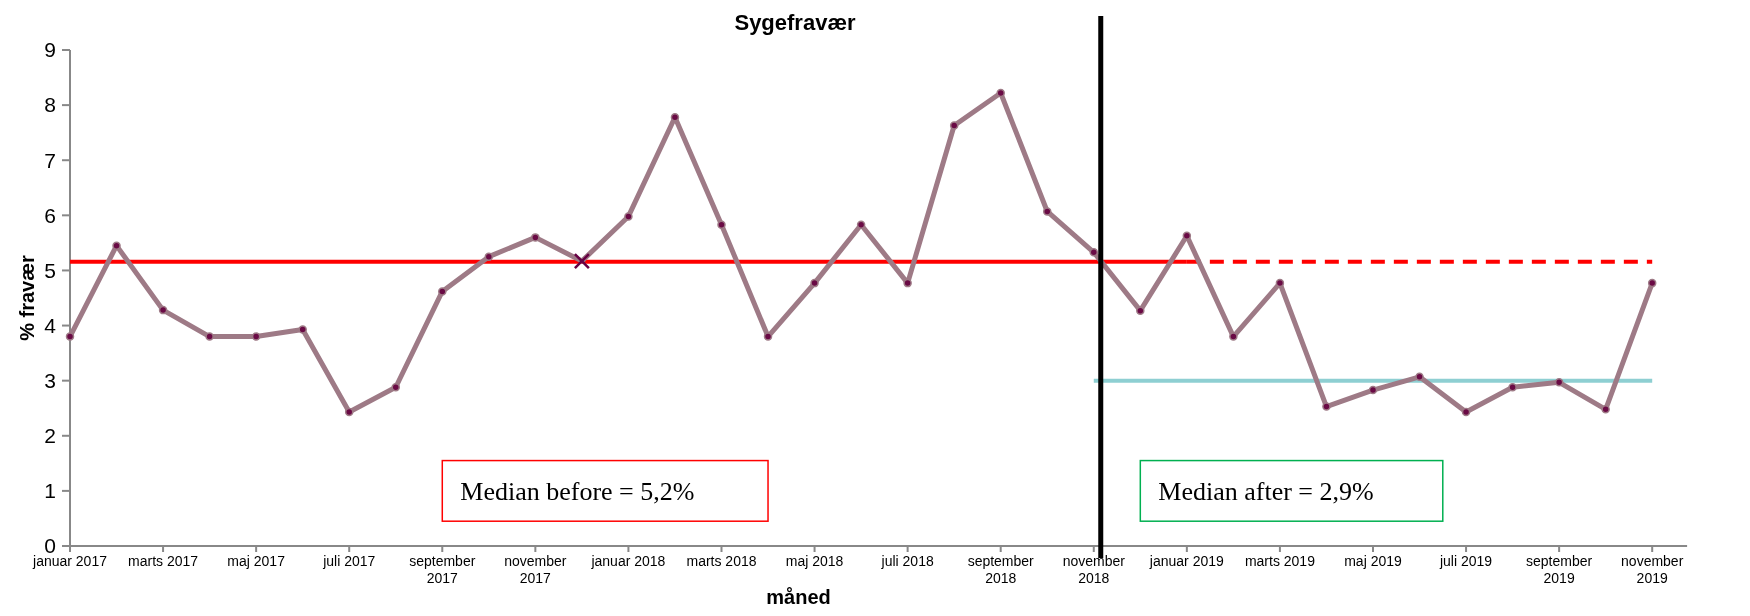 The image size is (1750, 616). Describe the element at coordinates (50, 325) in the screenshot. I see `y-tick-label: 4` at that location.